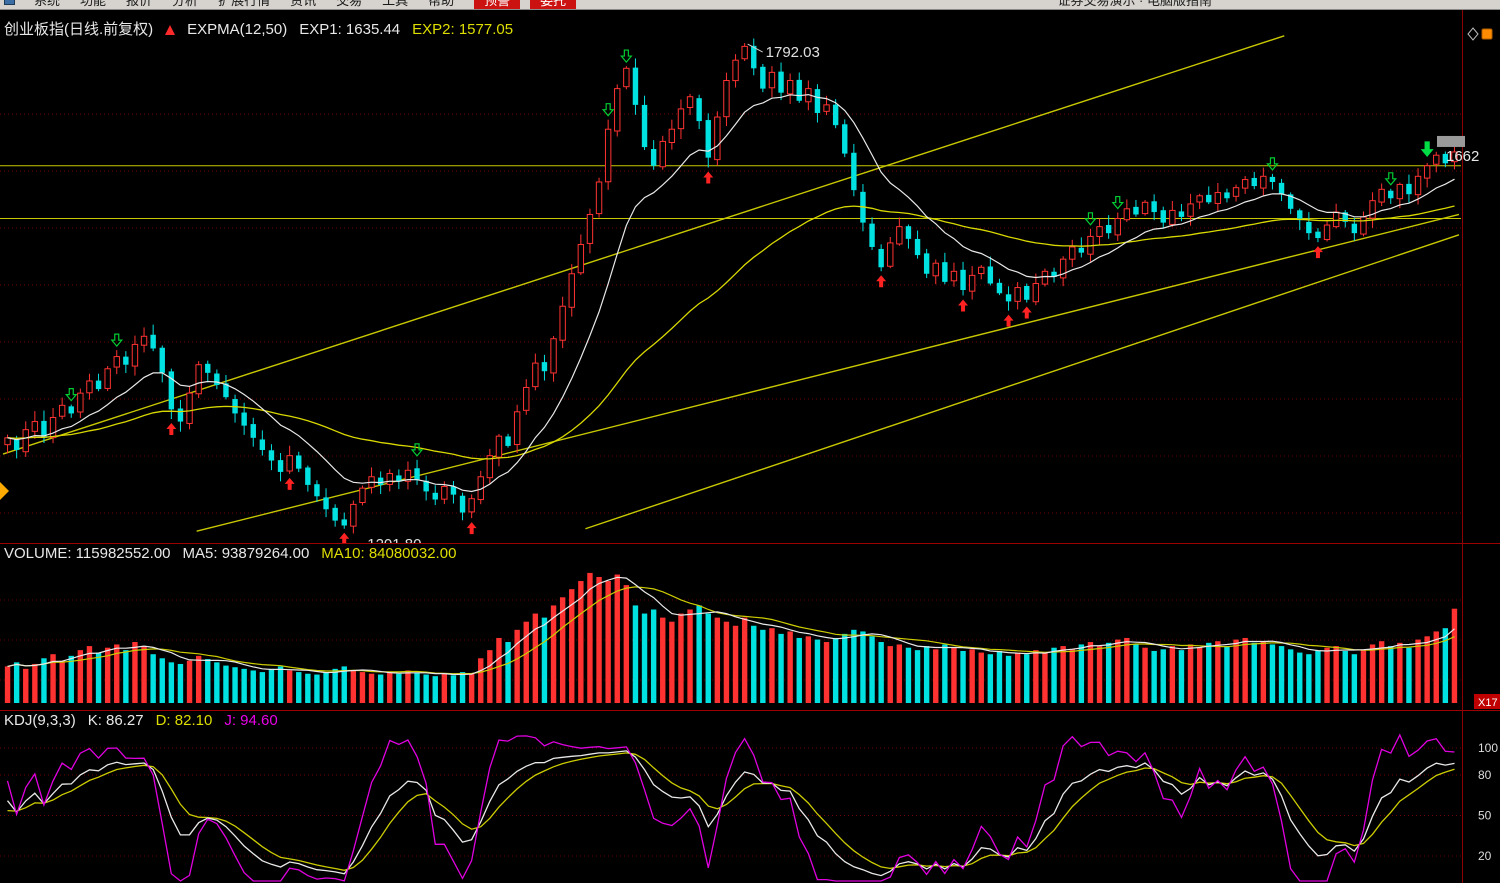 The image size is (1500, 883). Describe the element at coordinates (47, 4) in the screenshot. I see `menu-item-0: 系统` at that location.